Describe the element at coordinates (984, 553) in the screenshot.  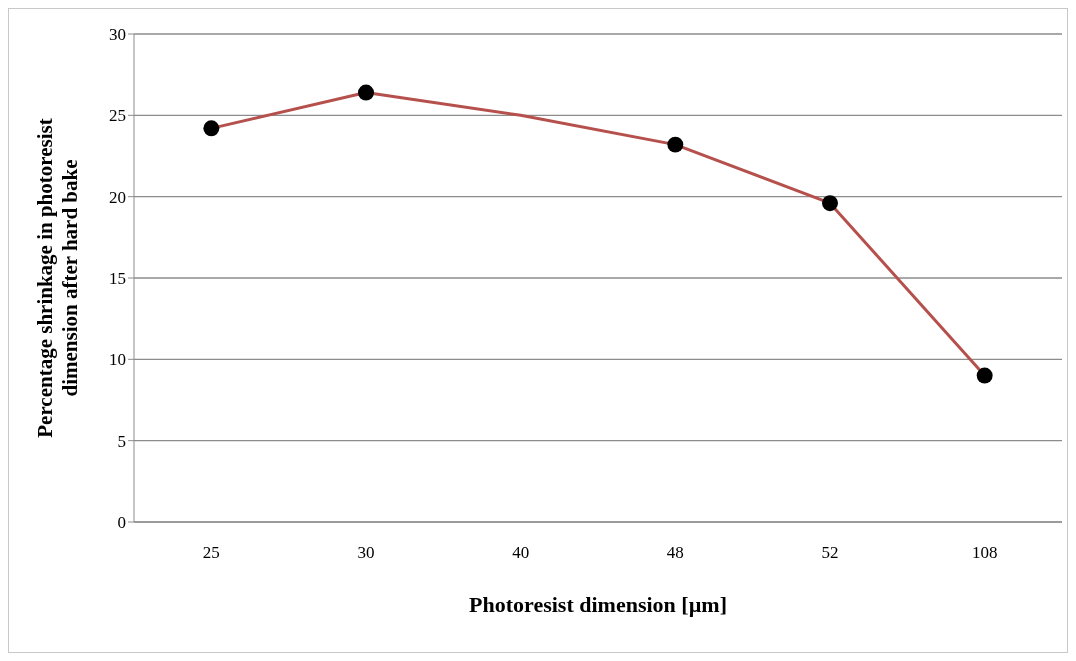
I see `x-tick-label: 108` at that location.